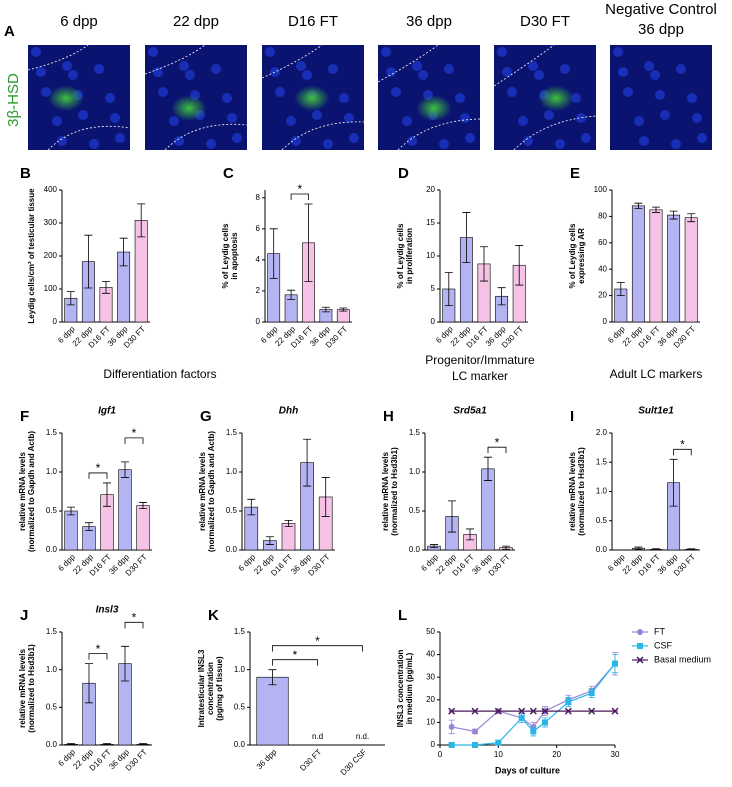 This screenshot has width=732, height=787. Describe the element at coordinates (317, 736) in the screenshot. I see `value-label: n.d` at that location.